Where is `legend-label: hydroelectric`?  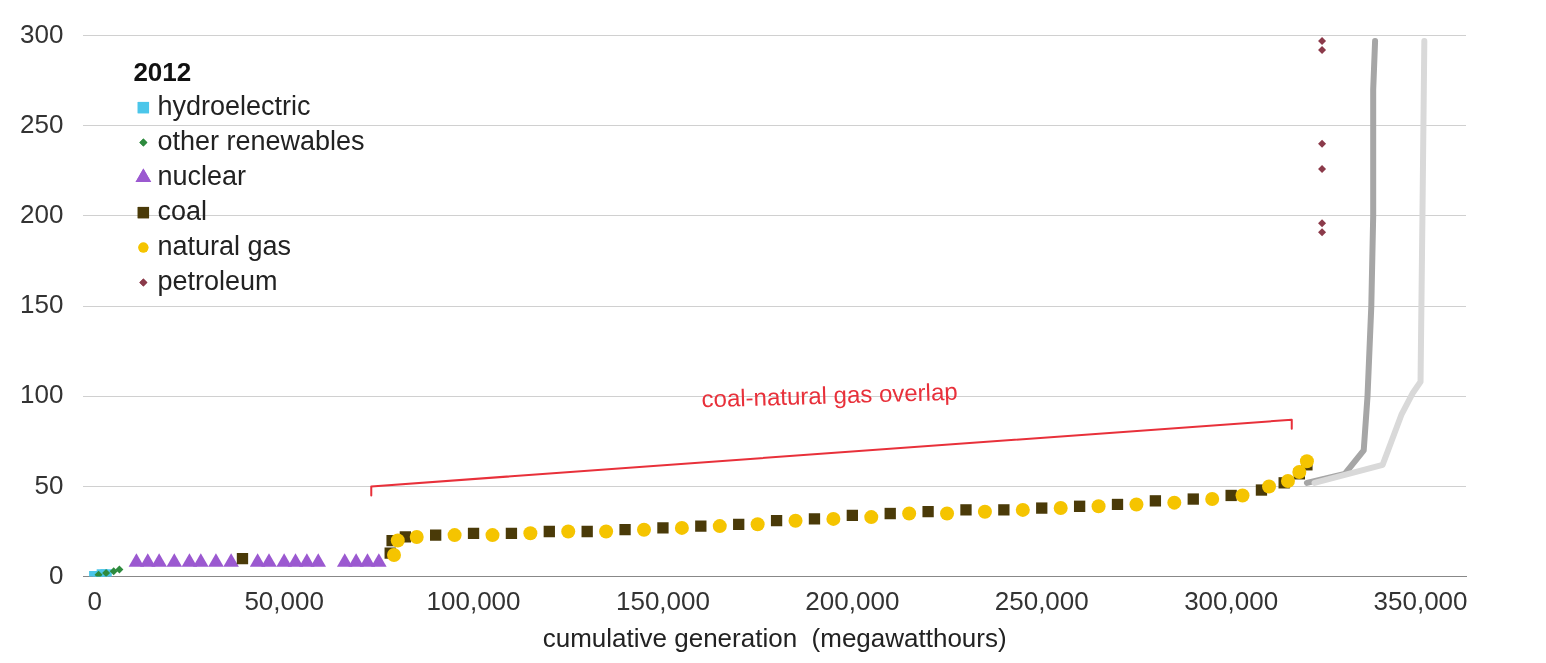
legend-label: hydroelectric is located at coordinates (234, 106).